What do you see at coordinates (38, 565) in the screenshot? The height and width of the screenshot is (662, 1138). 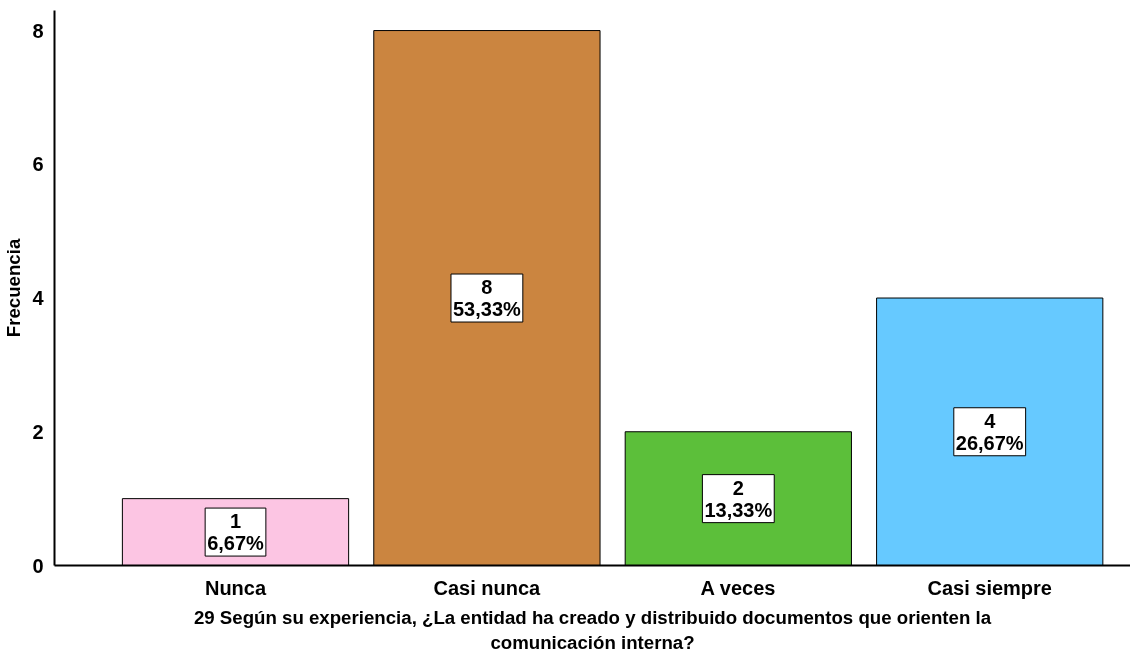 I see `y-tick-label: 0` at bounding box center [38, 565].